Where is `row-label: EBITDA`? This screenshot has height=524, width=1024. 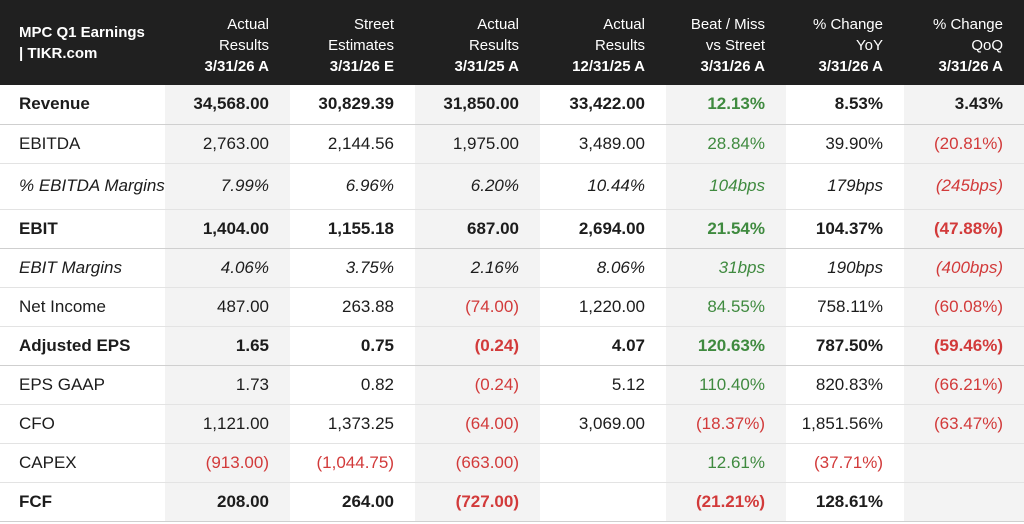 row-label: EBITDA is located at coordinates (50, 143).